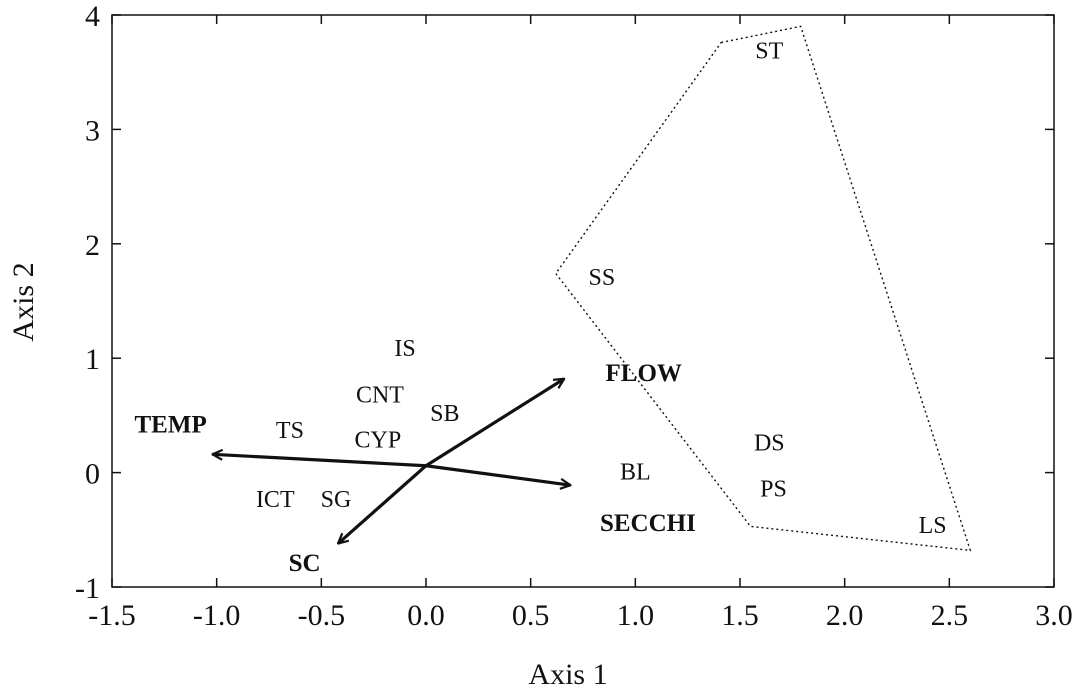 This screenshot has height=692, width=1090. I want to click on x-axis-title: Axis 1, so click(567, 674).